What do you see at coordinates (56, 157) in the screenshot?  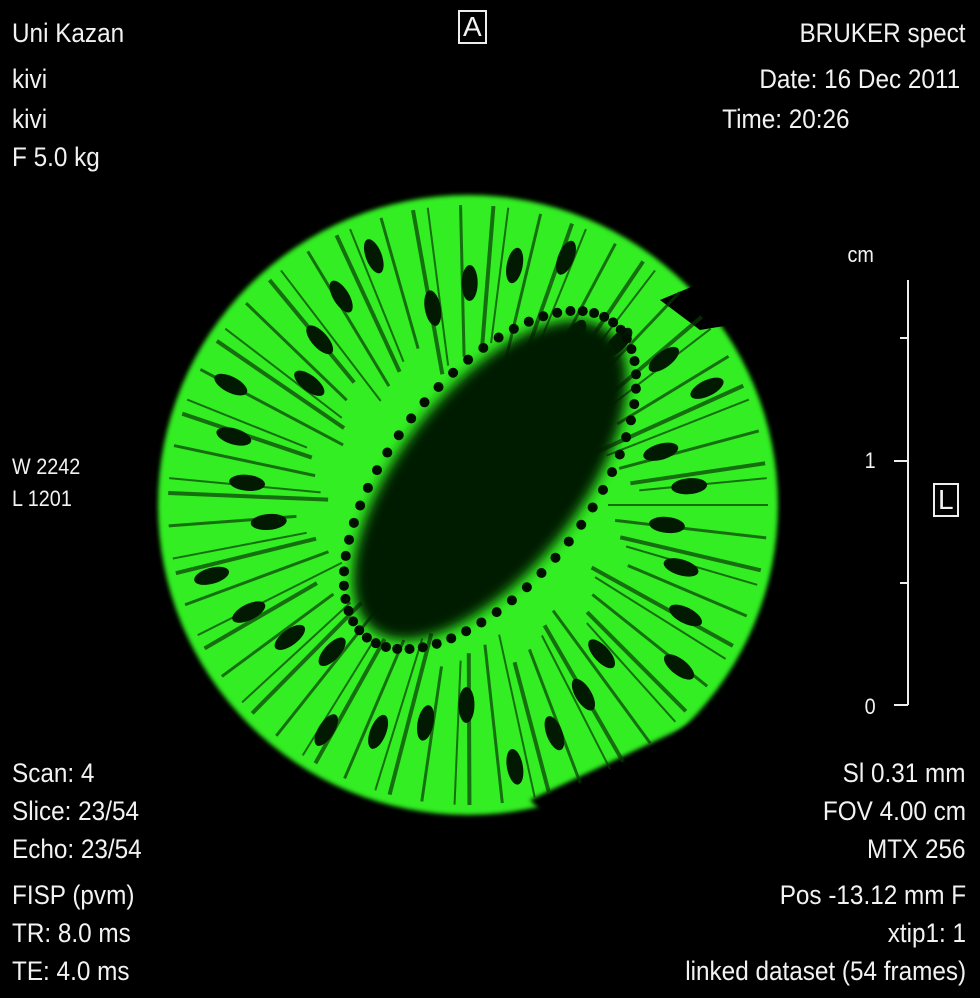 I see `patient-weight: F 5.0 kg` at bounding box center [56, 157].